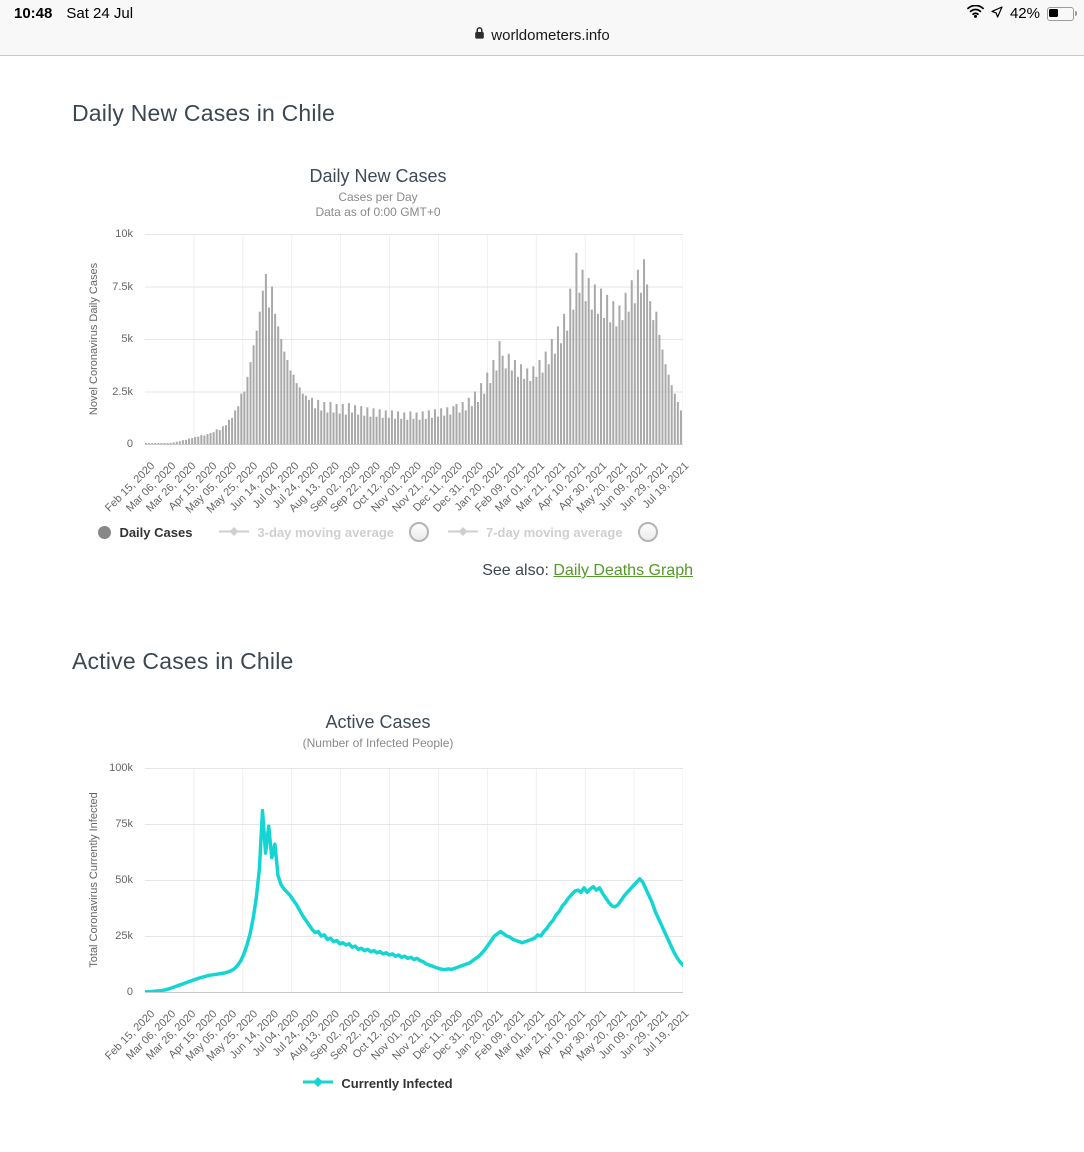 Image resolution: width=1084 pixels, height=1152 pixels. I want to click on legend-label: Currently Infected, so click(397, 1083).